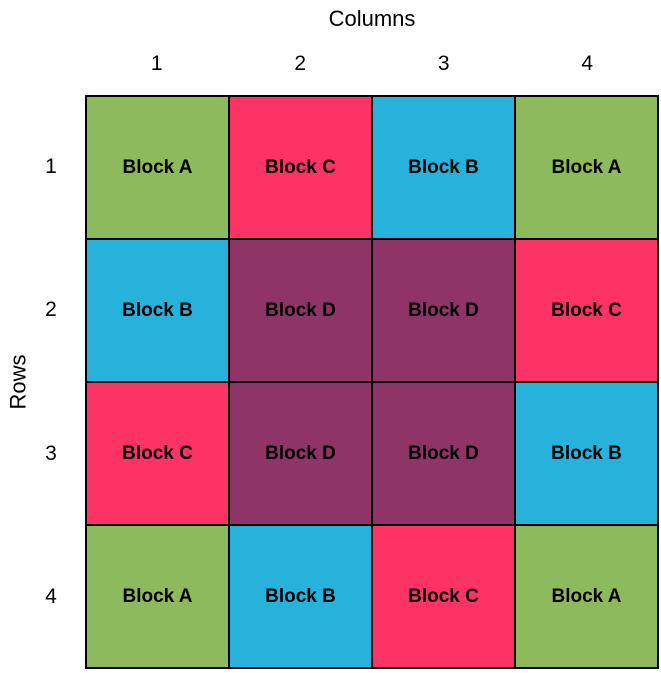  What do you see at coordinates (156, 63) in the screenshot?
I see `column-tick-label: 1` at bounding box center [156, 63].